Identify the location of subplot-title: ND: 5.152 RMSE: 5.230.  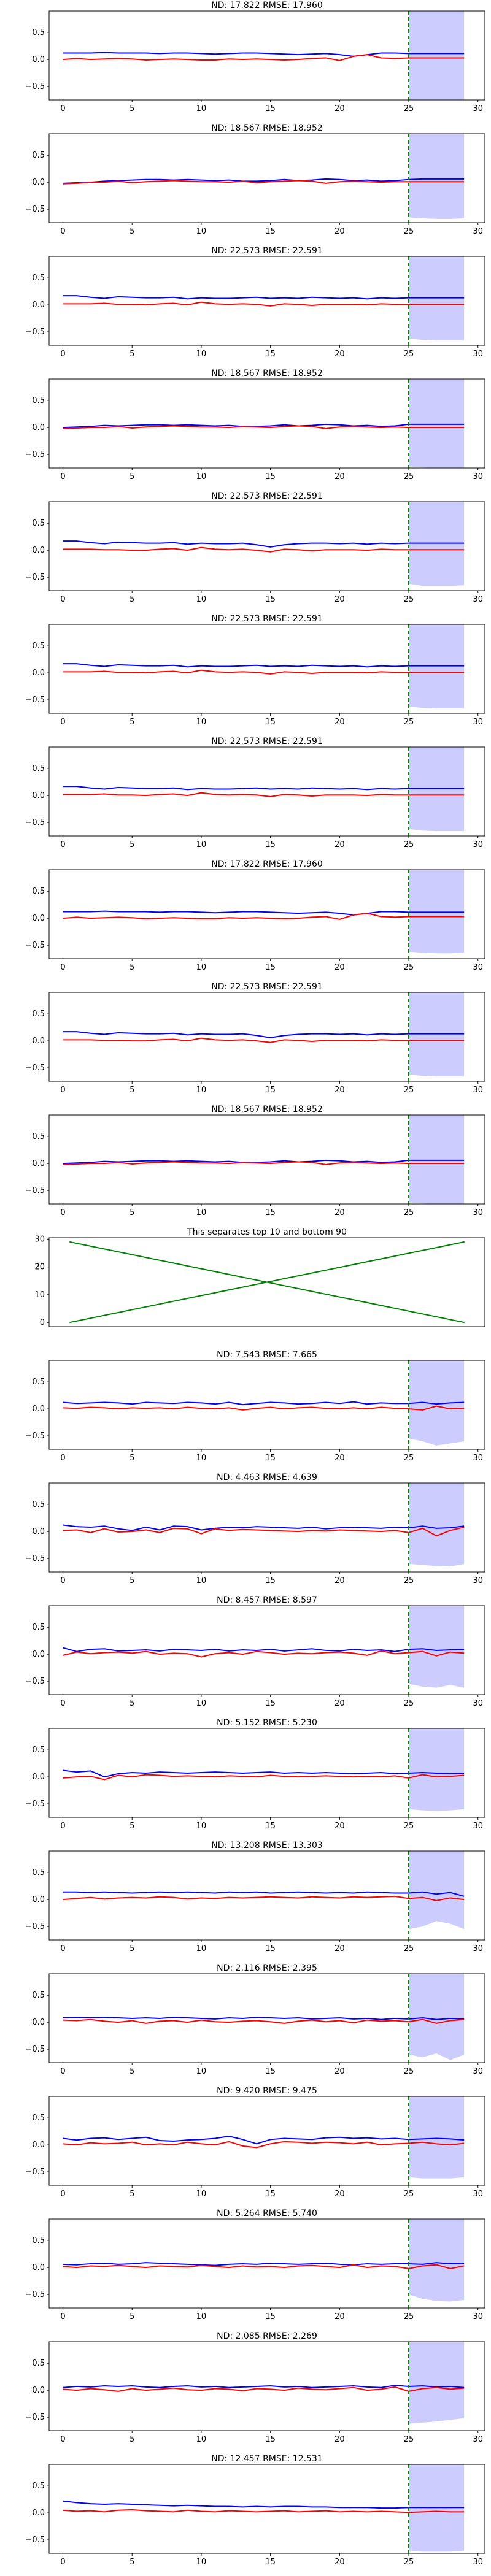
(267, 1723).